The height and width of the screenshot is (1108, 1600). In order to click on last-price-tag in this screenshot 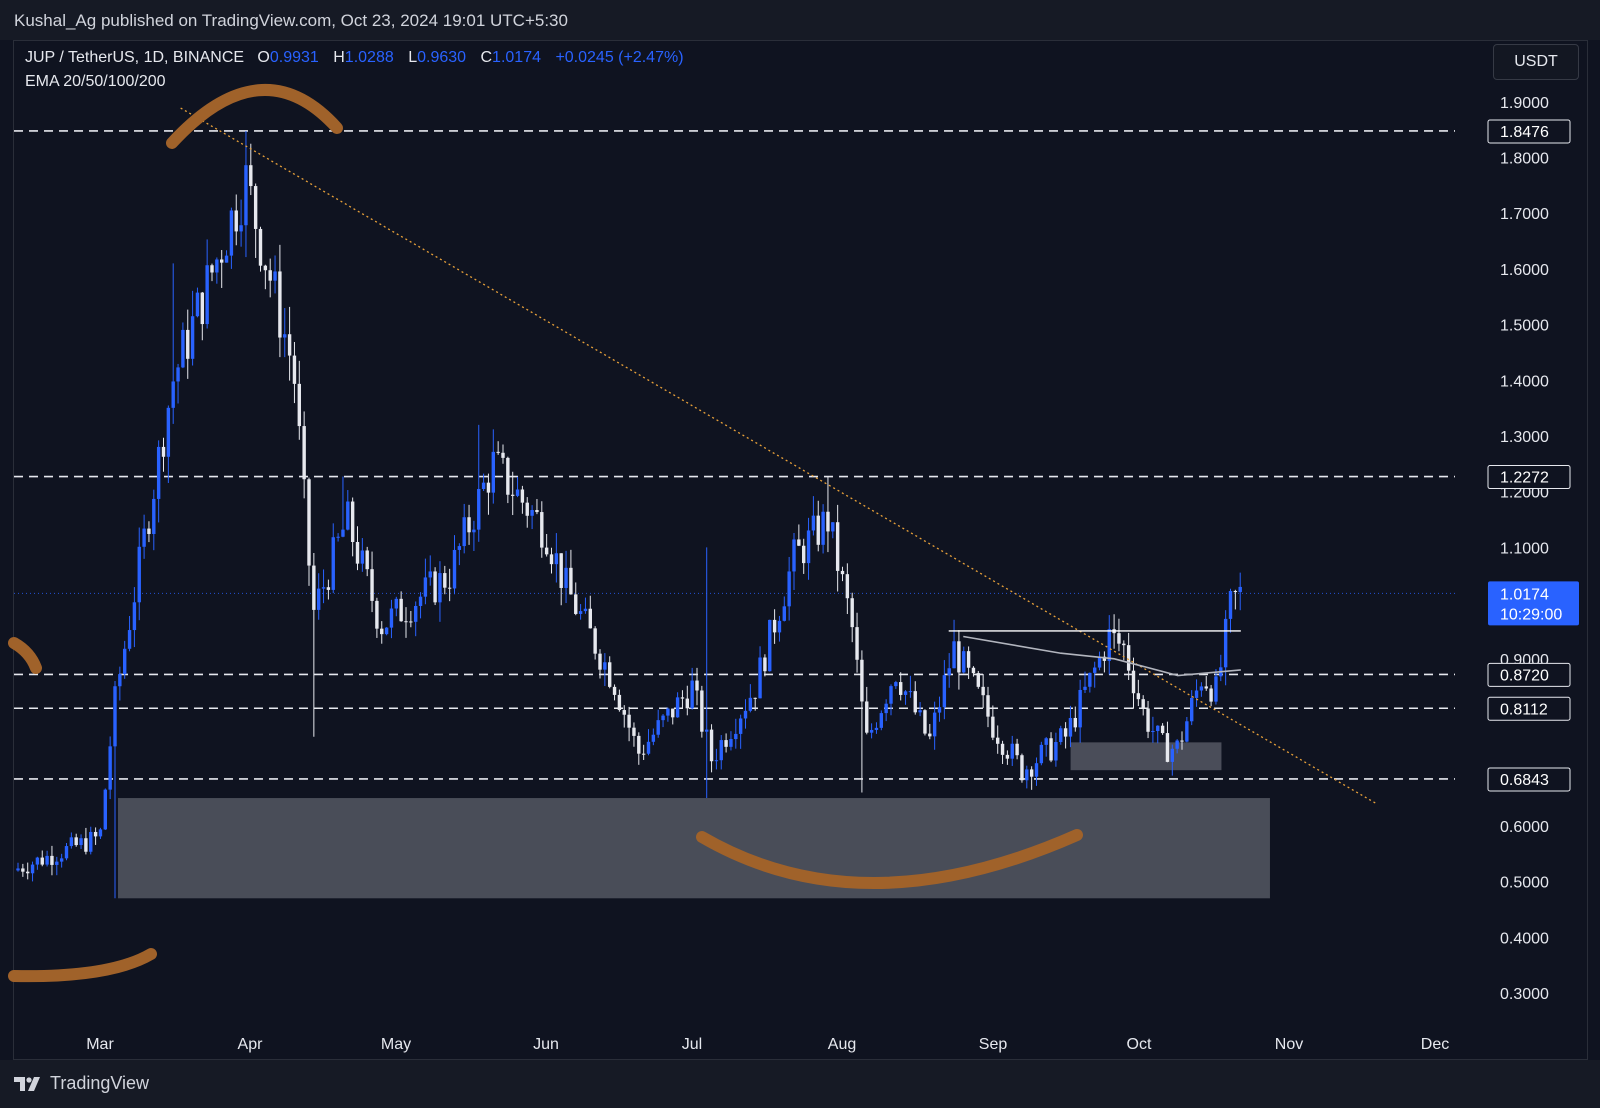, I will do `click(1533, 603)`.